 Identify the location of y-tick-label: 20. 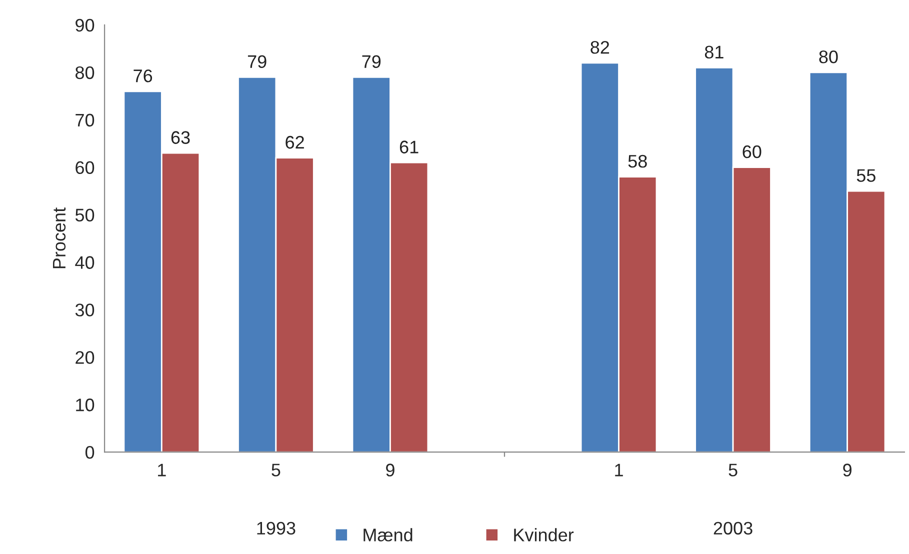
(85, 357).